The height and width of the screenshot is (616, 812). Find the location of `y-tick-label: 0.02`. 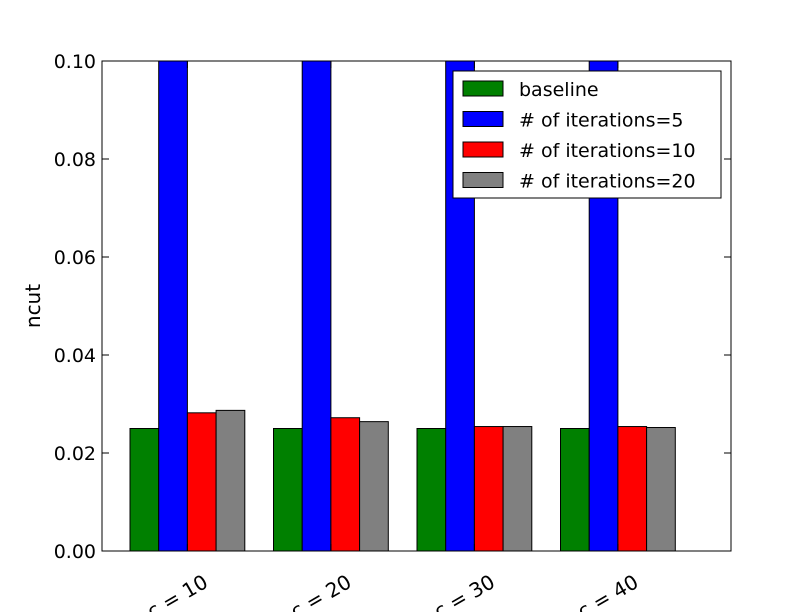

y-tick-label: 0.02 is located at coordinates (75, 454).